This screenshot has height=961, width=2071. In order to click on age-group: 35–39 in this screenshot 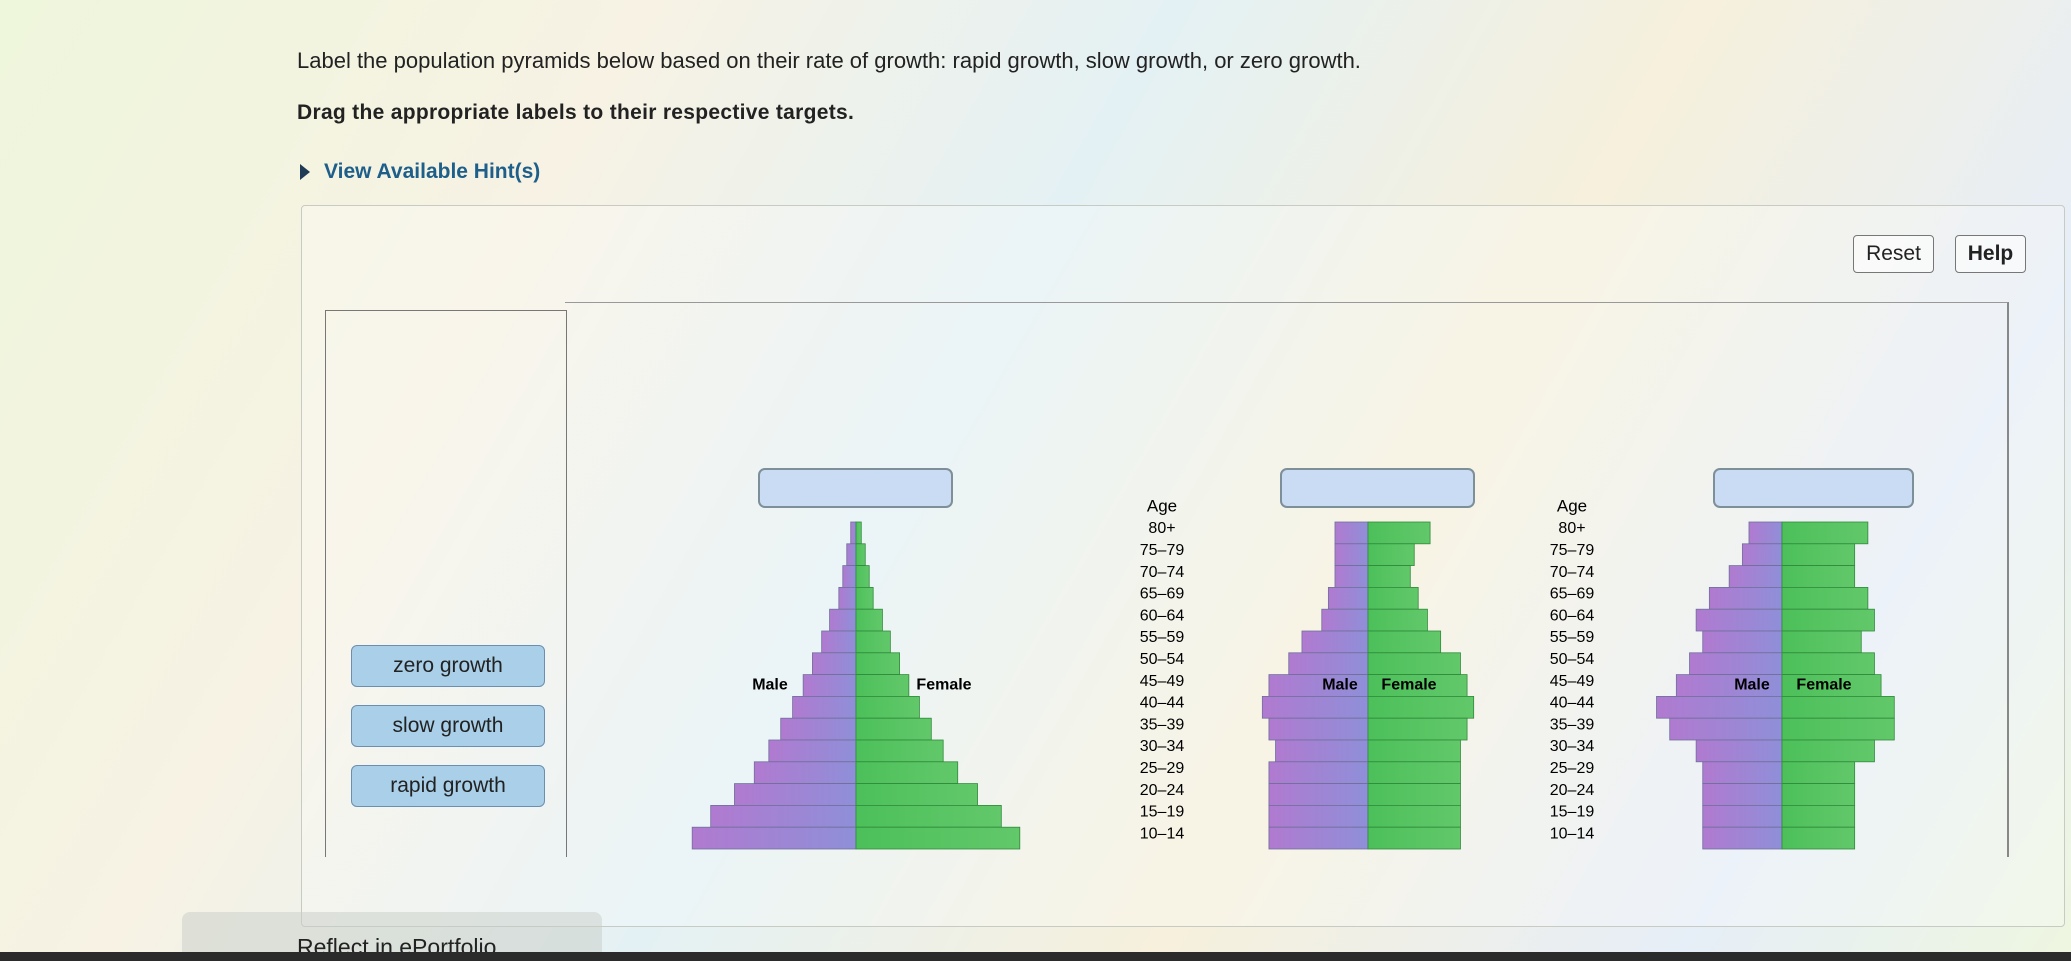, I will do `click(1162, 724)`.